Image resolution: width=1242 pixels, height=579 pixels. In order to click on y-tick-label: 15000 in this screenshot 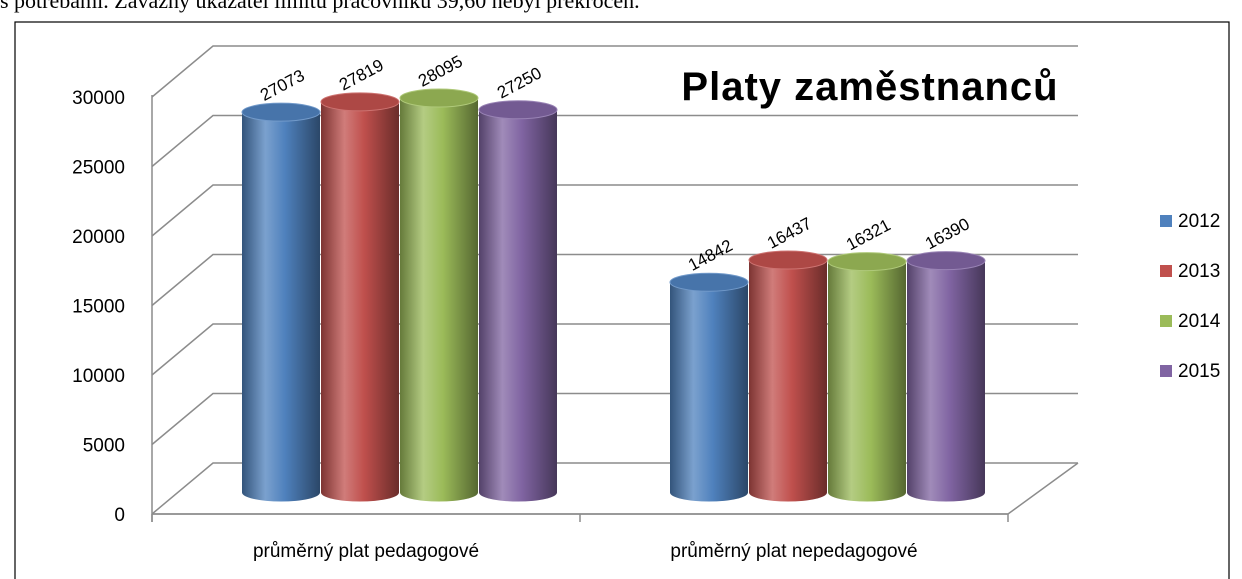, I will do `click(98, 307)`.